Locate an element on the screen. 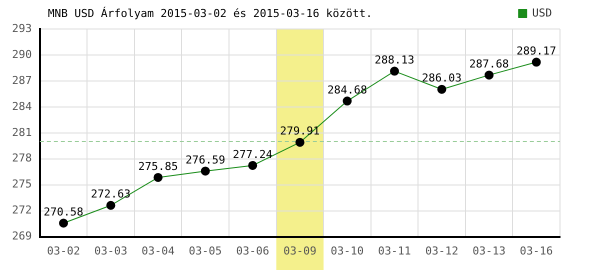 The width and height of the screenshot is (600, 270). data-label: 275.85 is located at coordinates (158, 166).